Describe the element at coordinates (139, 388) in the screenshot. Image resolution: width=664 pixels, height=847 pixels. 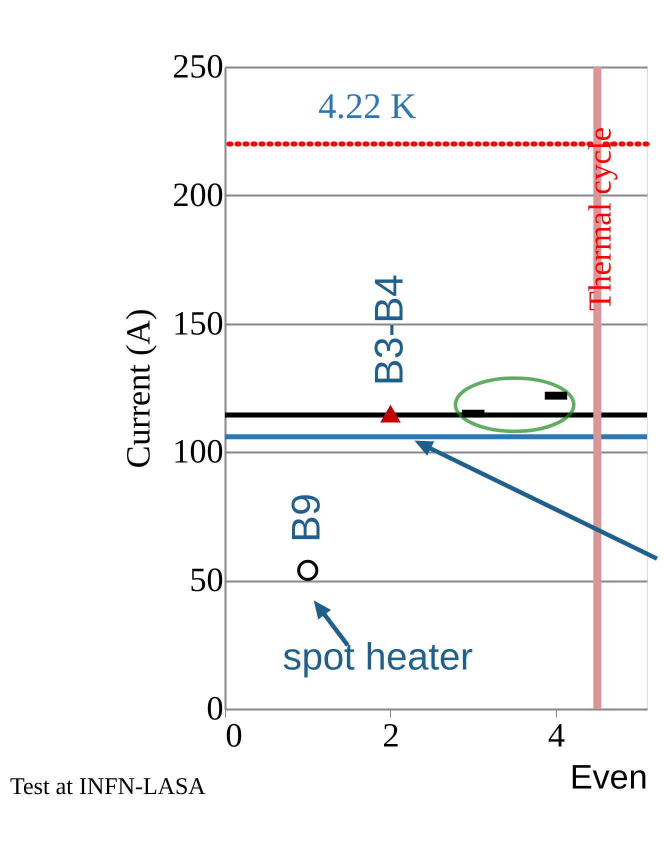
I see `y-axis-title: Current (A)` at that location.